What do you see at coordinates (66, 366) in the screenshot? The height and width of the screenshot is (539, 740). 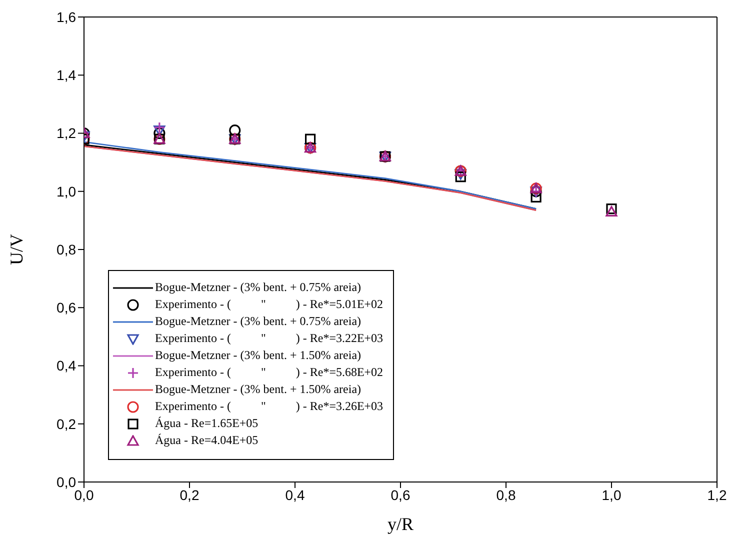 I see `y-tick-label: 0,4` at bounding box center [66, 366].